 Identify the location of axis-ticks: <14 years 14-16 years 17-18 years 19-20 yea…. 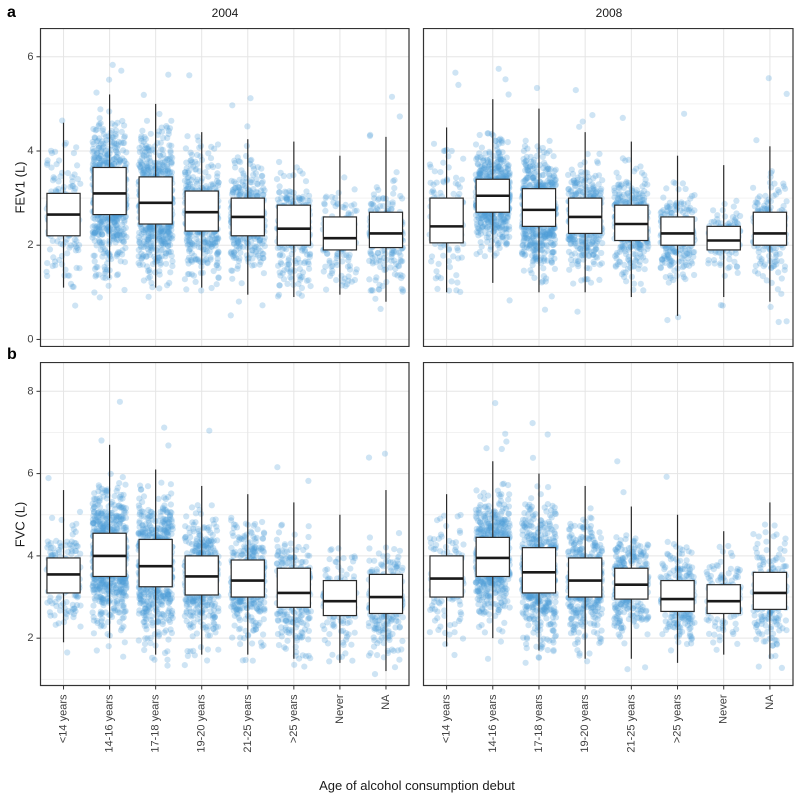
(608, 719).